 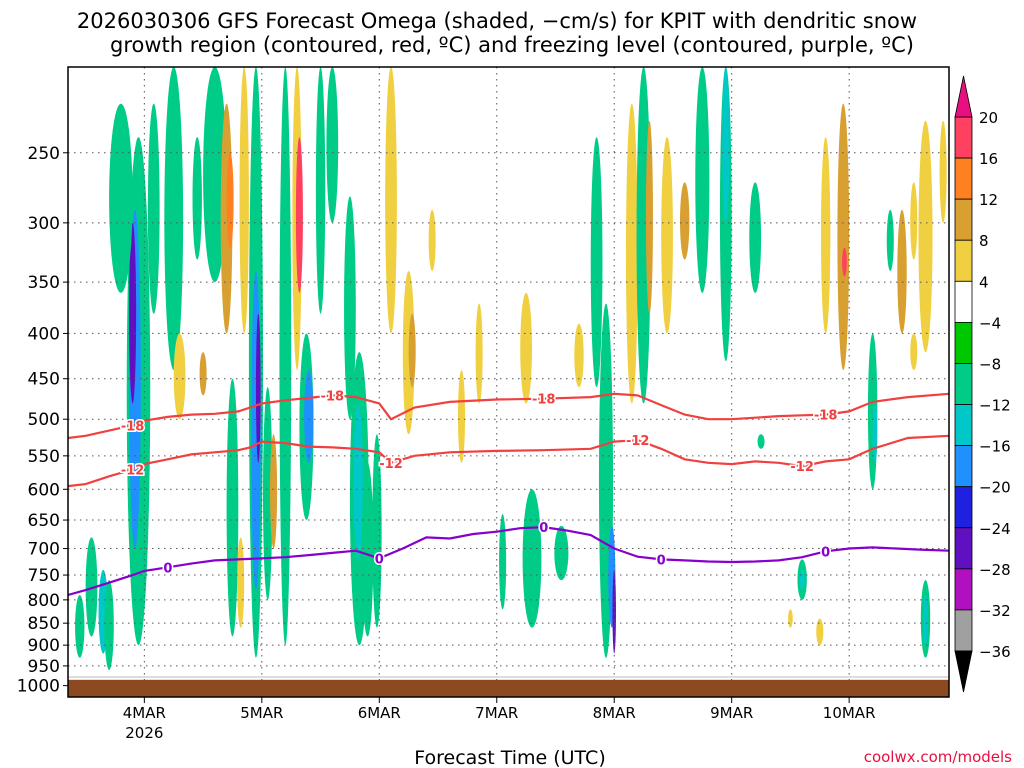 I want to click on colorbar-under-arrow, so click(x=963, y=671).